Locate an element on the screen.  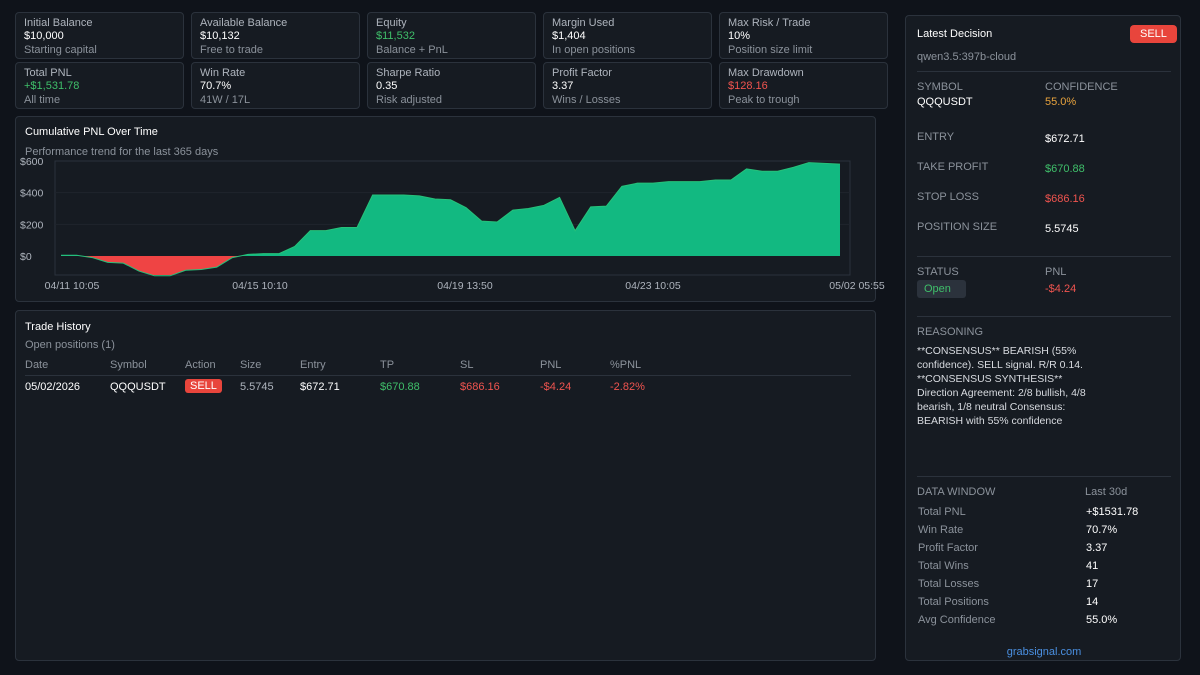
stat-sub: Balance + PnL is located at coordinates (412, 50).